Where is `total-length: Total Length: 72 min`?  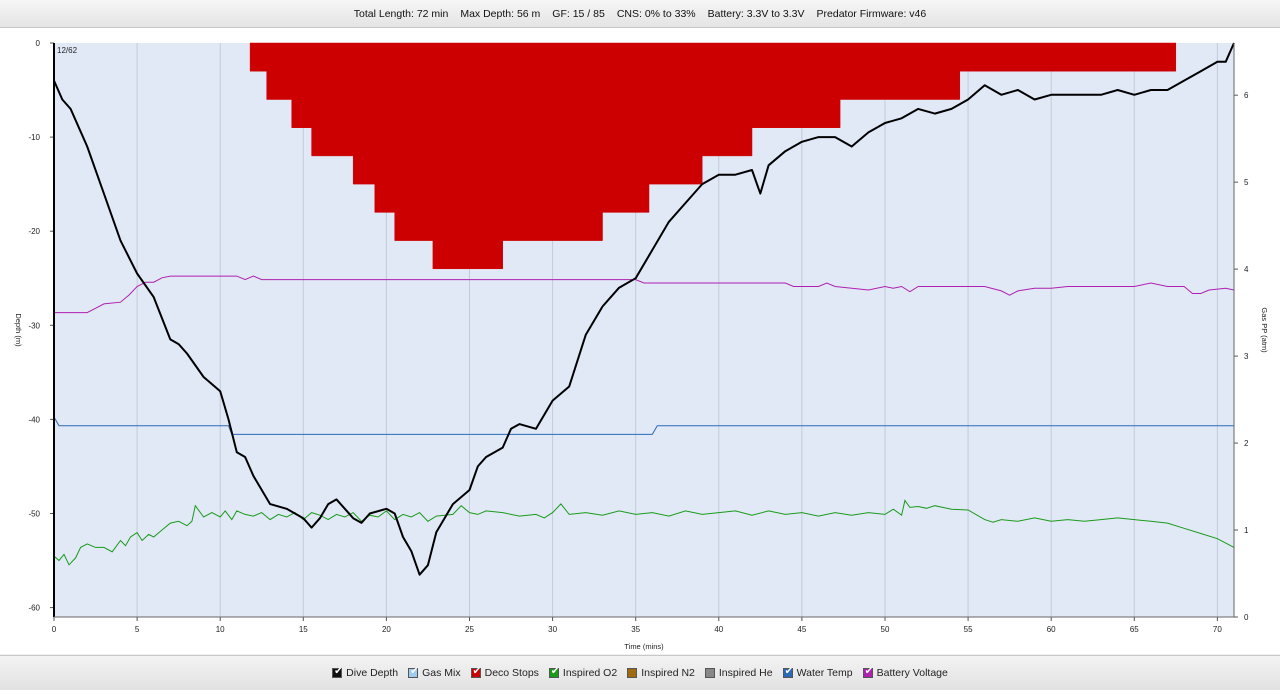 total-length: Total Length: 72 min is located at coordinates (401, 13).